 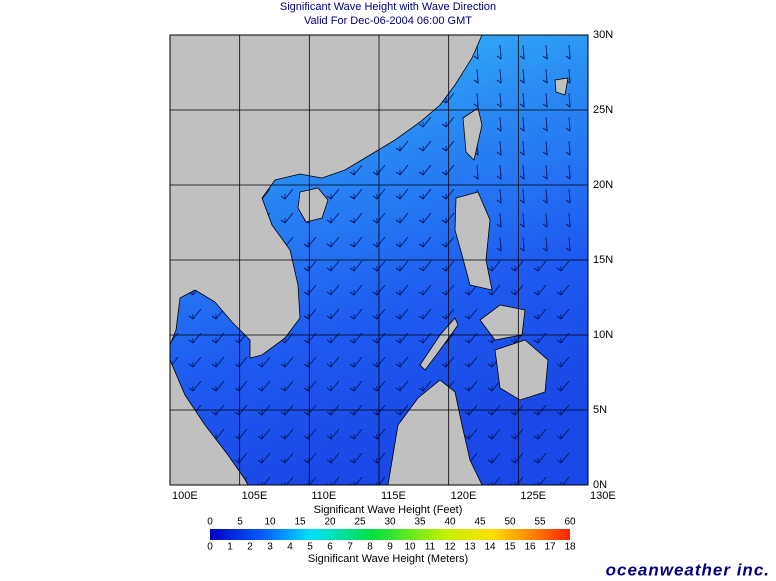 I want to click on lat-label: 0N, so click(x=600, y=485).